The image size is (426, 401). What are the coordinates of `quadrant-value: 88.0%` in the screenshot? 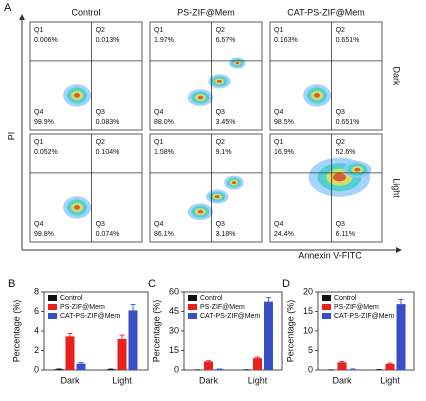 It's located at (164, 122).